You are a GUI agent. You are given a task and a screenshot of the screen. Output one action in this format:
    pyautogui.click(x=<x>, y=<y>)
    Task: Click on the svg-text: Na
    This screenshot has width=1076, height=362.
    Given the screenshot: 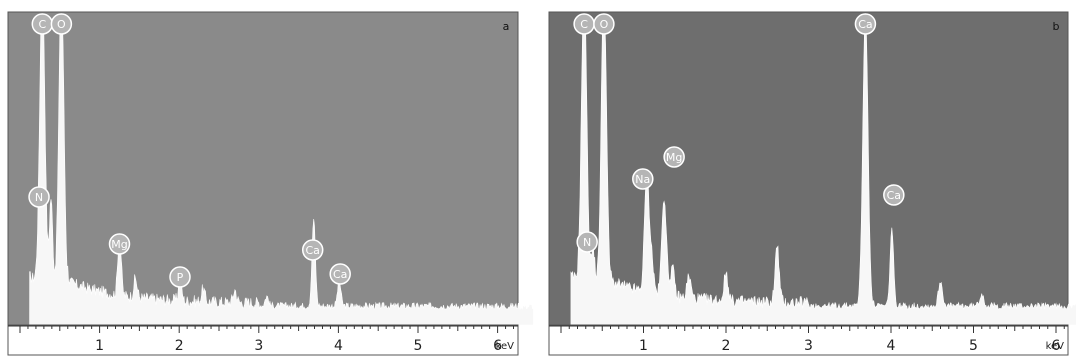 What is the action you would take?
    pyautogui.click(x=642, y=179)
    